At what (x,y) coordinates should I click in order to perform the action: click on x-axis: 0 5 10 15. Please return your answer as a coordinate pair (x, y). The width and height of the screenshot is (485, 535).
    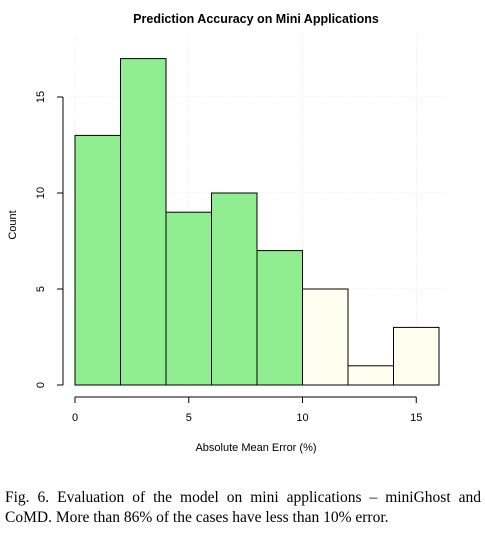
    Looking at the image, I should click on (247, 410).